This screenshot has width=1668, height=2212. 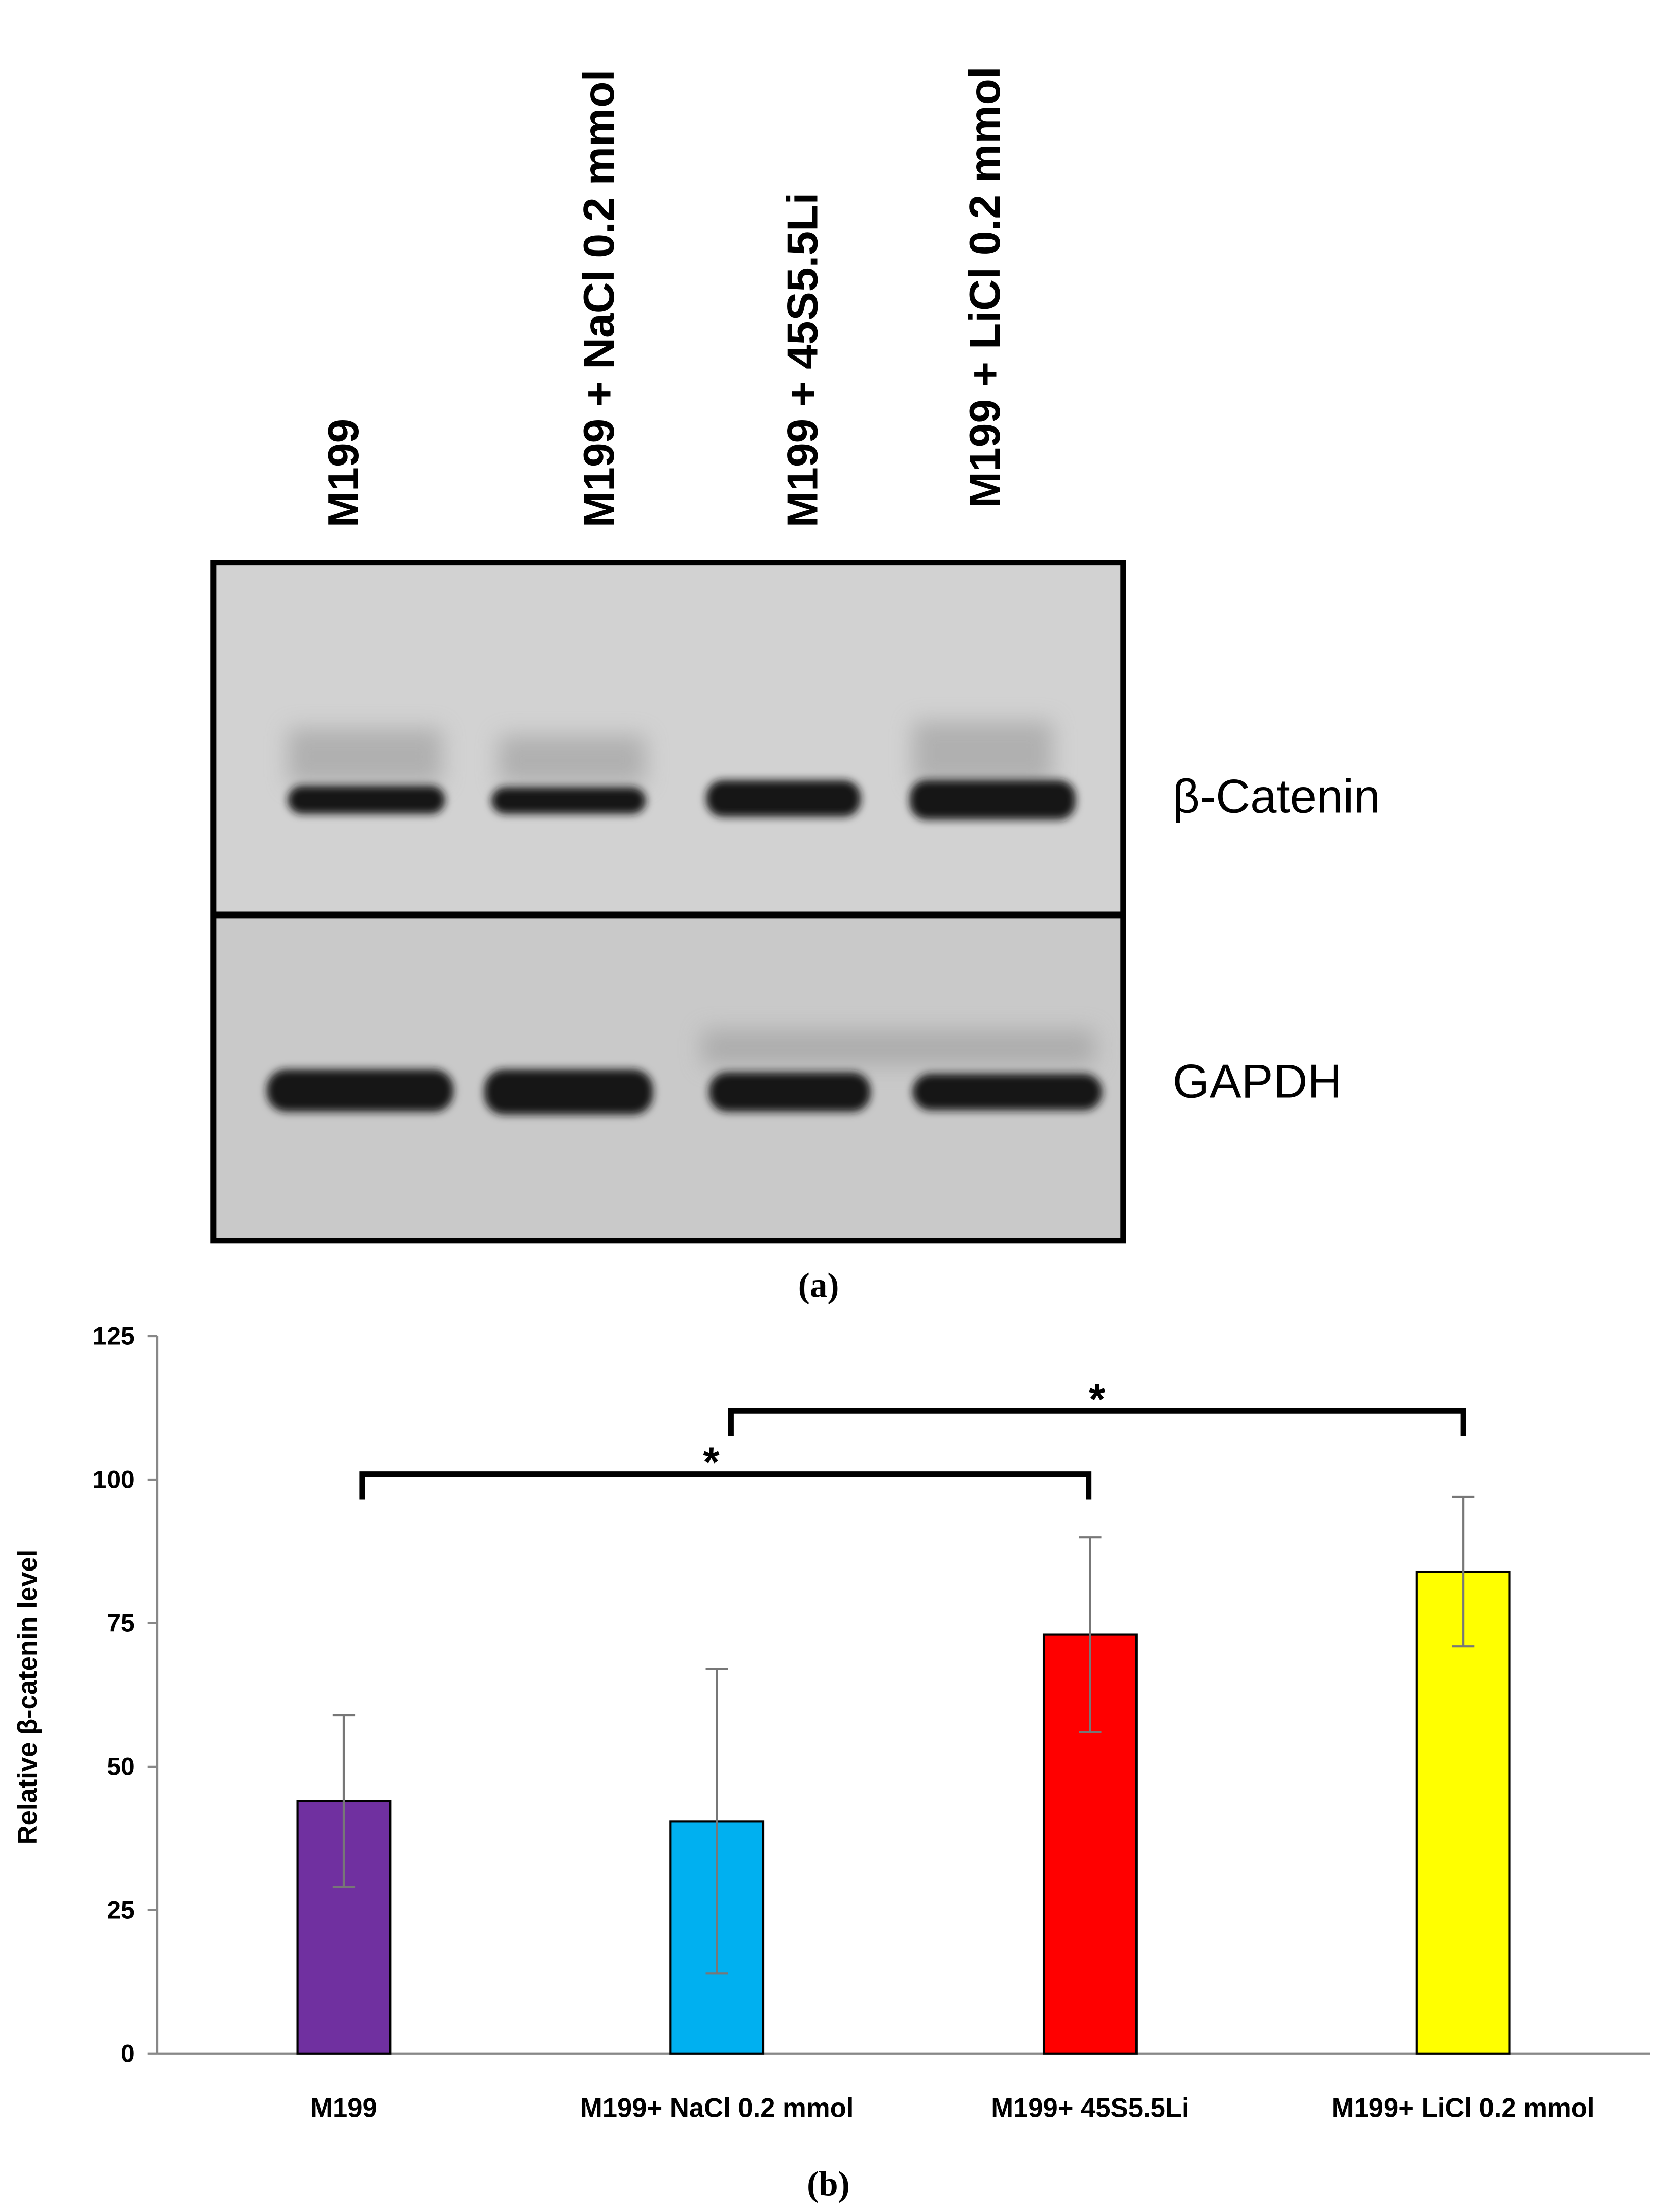 What do you see at coordinates (1257, 1081) in the screenshot?
I see `protein-label: GAPDH` at bounding box center [1257, 1081].